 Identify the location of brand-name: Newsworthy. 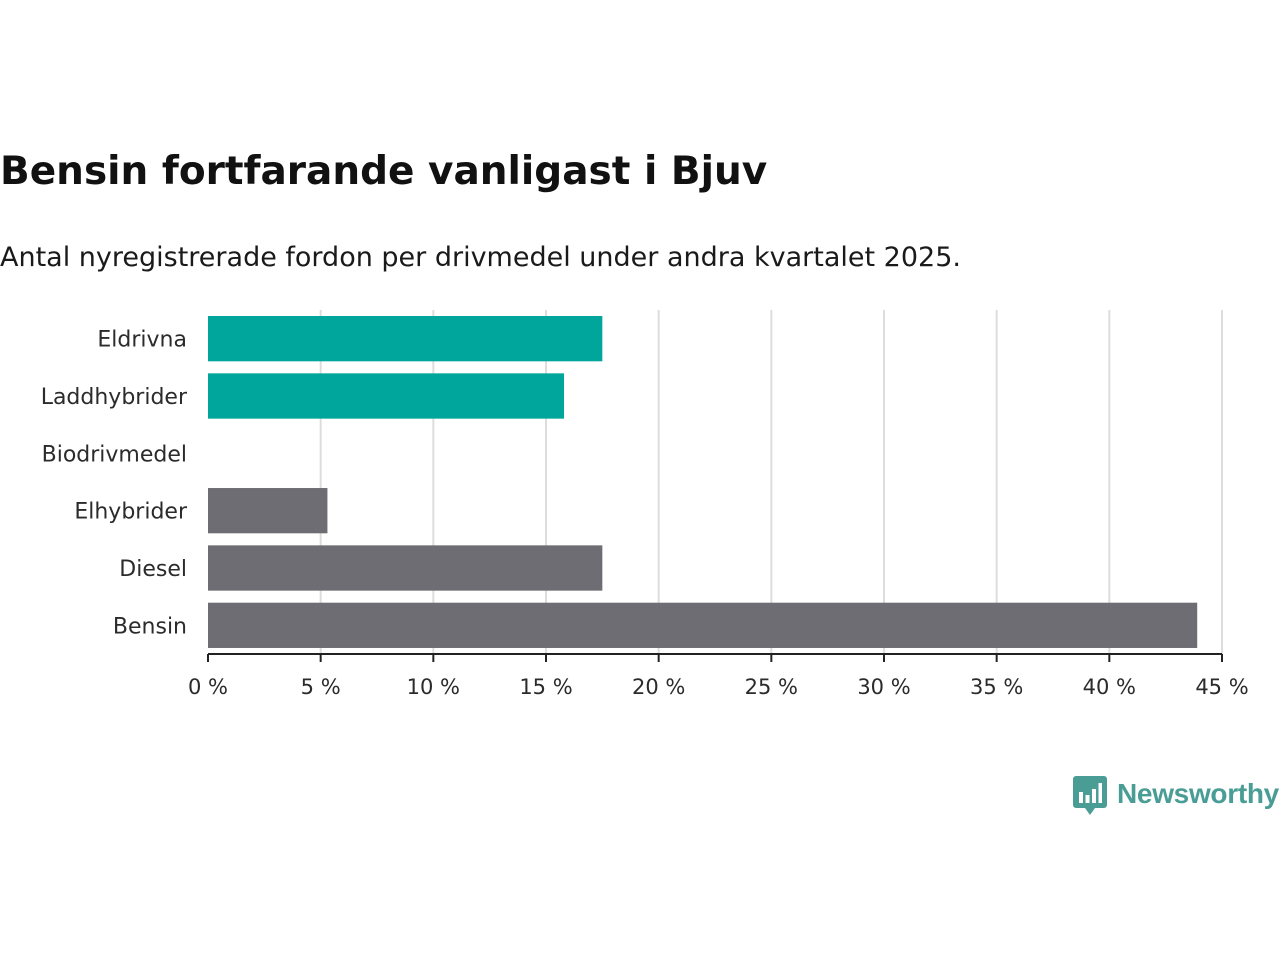
(1198, 793).